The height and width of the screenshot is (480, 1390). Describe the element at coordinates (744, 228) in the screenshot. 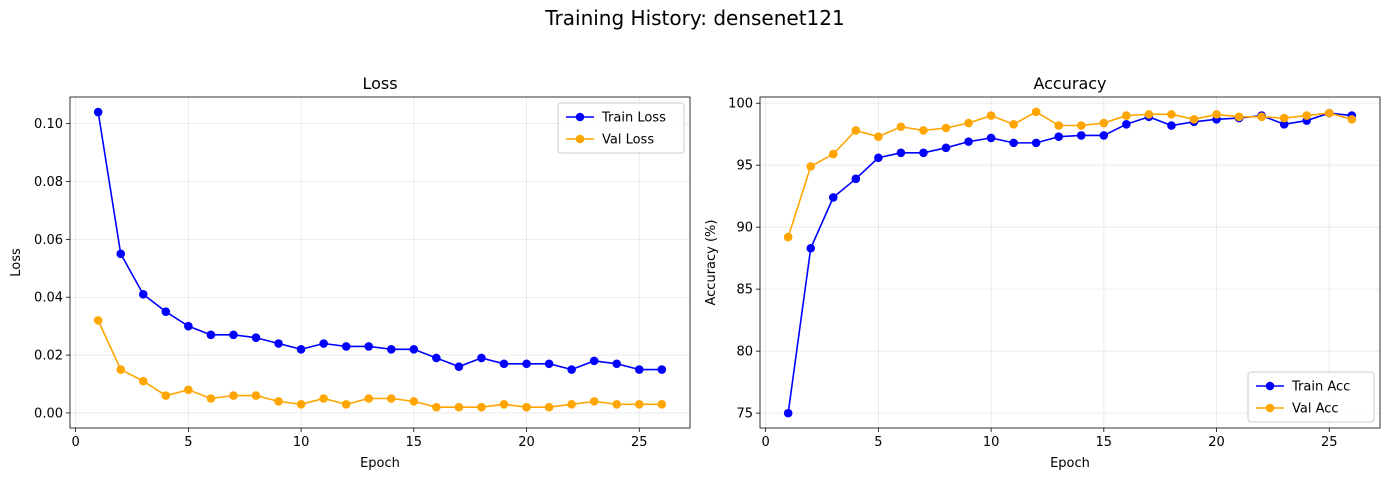

I see `y-tick-label: 90` at that location.